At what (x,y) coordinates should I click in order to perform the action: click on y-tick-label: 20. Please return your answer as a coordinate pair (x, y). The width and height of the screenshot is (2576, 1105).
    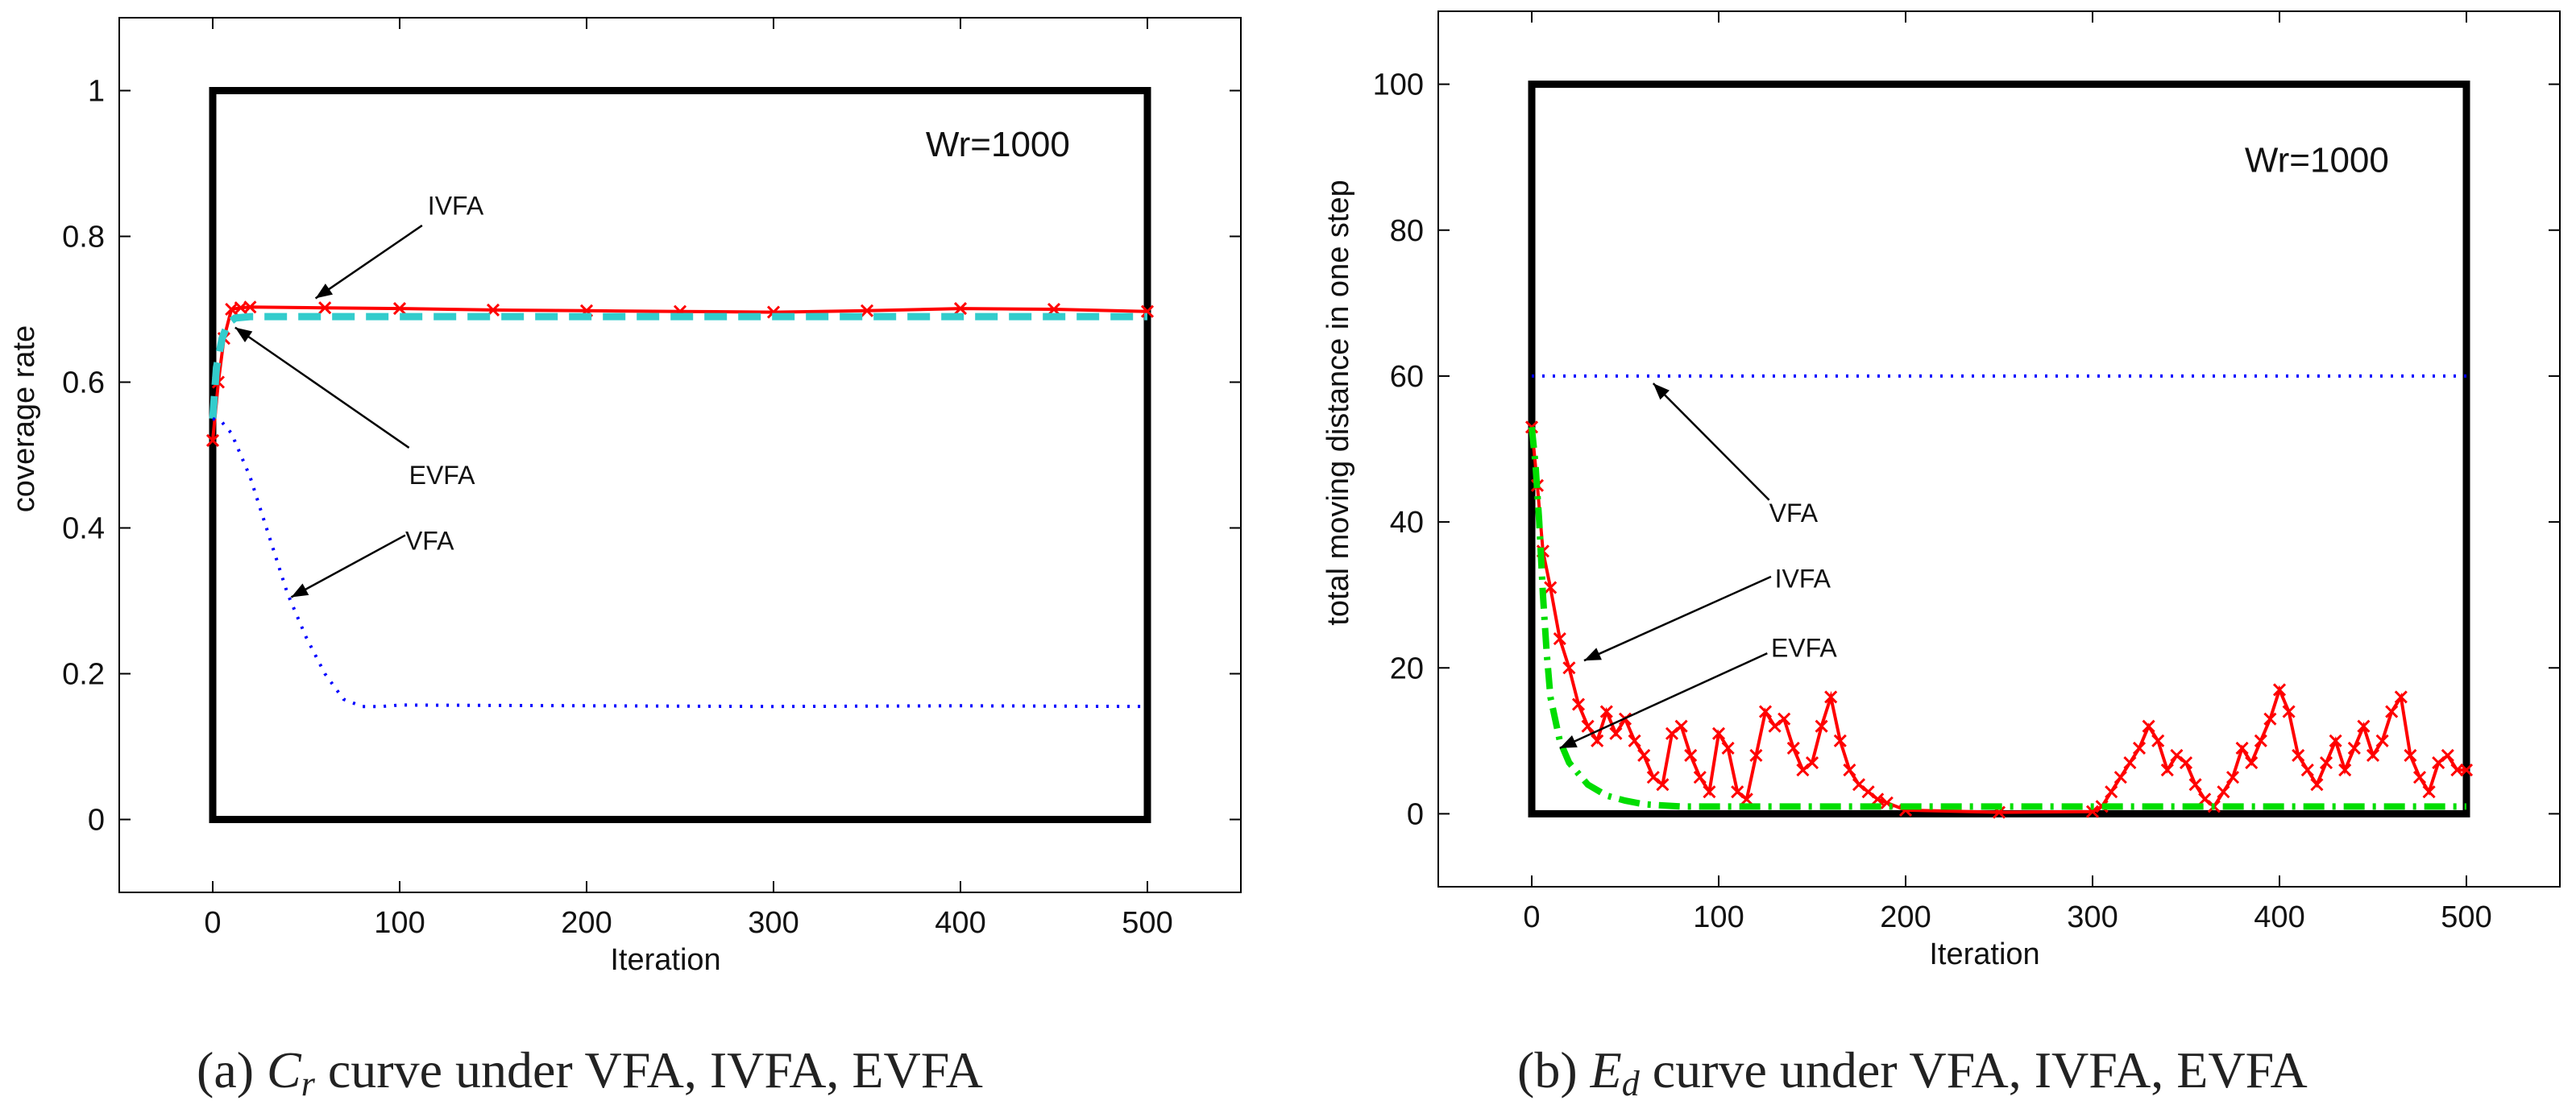
    Looking at the image, I should click on (1407, 668).